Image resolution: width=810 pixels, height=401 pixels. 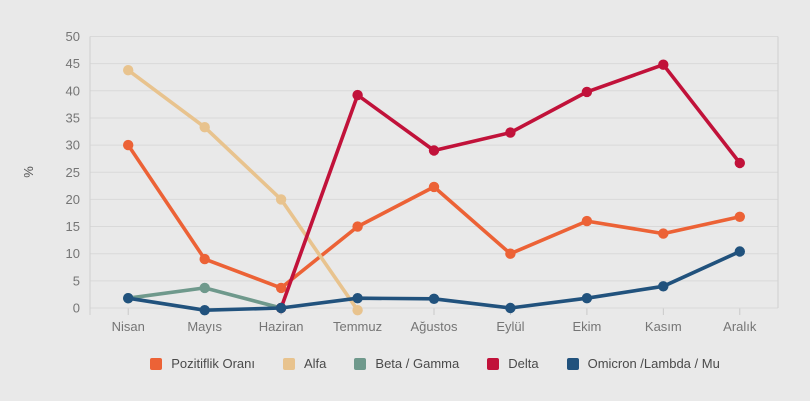 I want to click on legend-item-beta-gamma: Beta / Gamma, so click(x=406, y=363).